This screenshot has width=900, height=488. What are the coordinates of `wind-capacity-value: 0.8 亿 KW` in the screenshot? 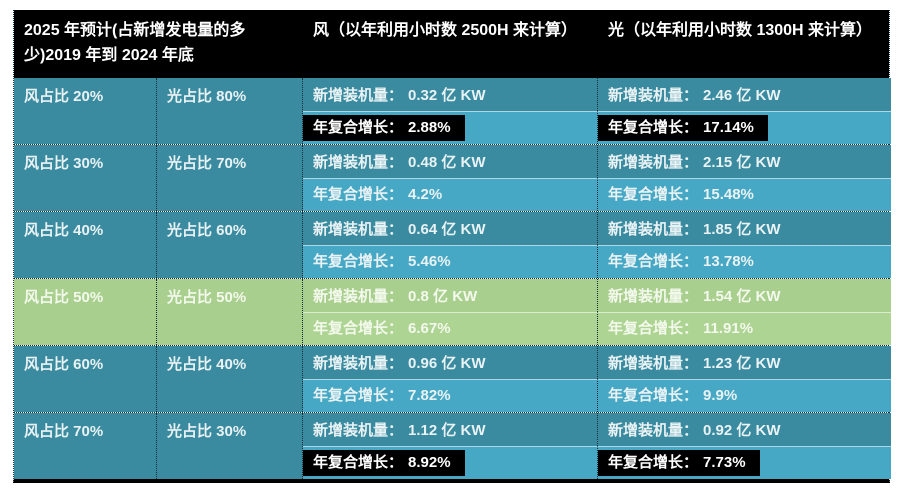 It's located at (443, 296).